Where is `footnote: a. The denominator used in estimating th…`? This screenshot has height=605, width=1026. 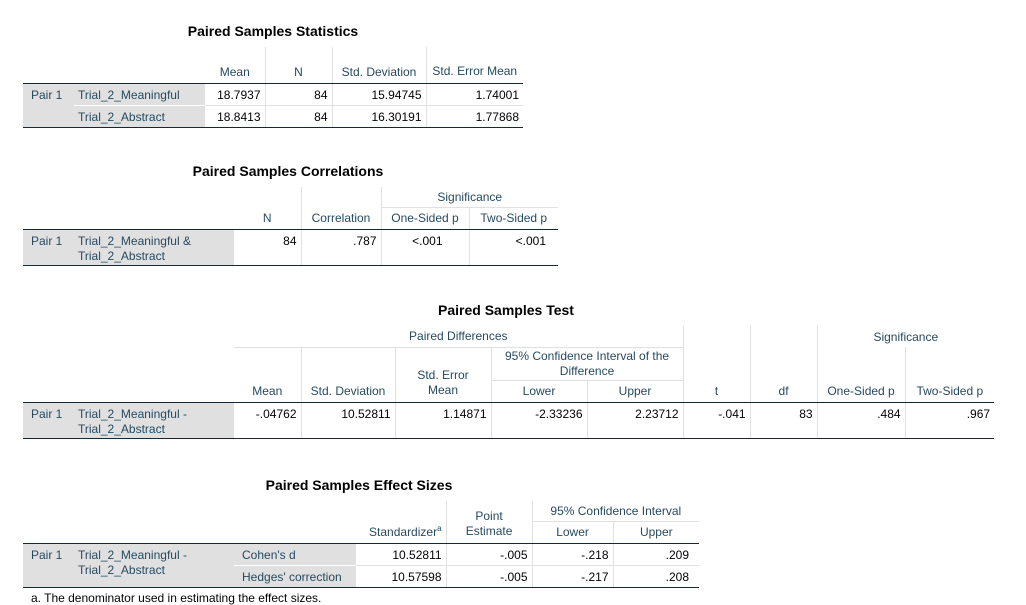 footnote: a. The denominator used in estimating th… is located at coordinates (176, 598).